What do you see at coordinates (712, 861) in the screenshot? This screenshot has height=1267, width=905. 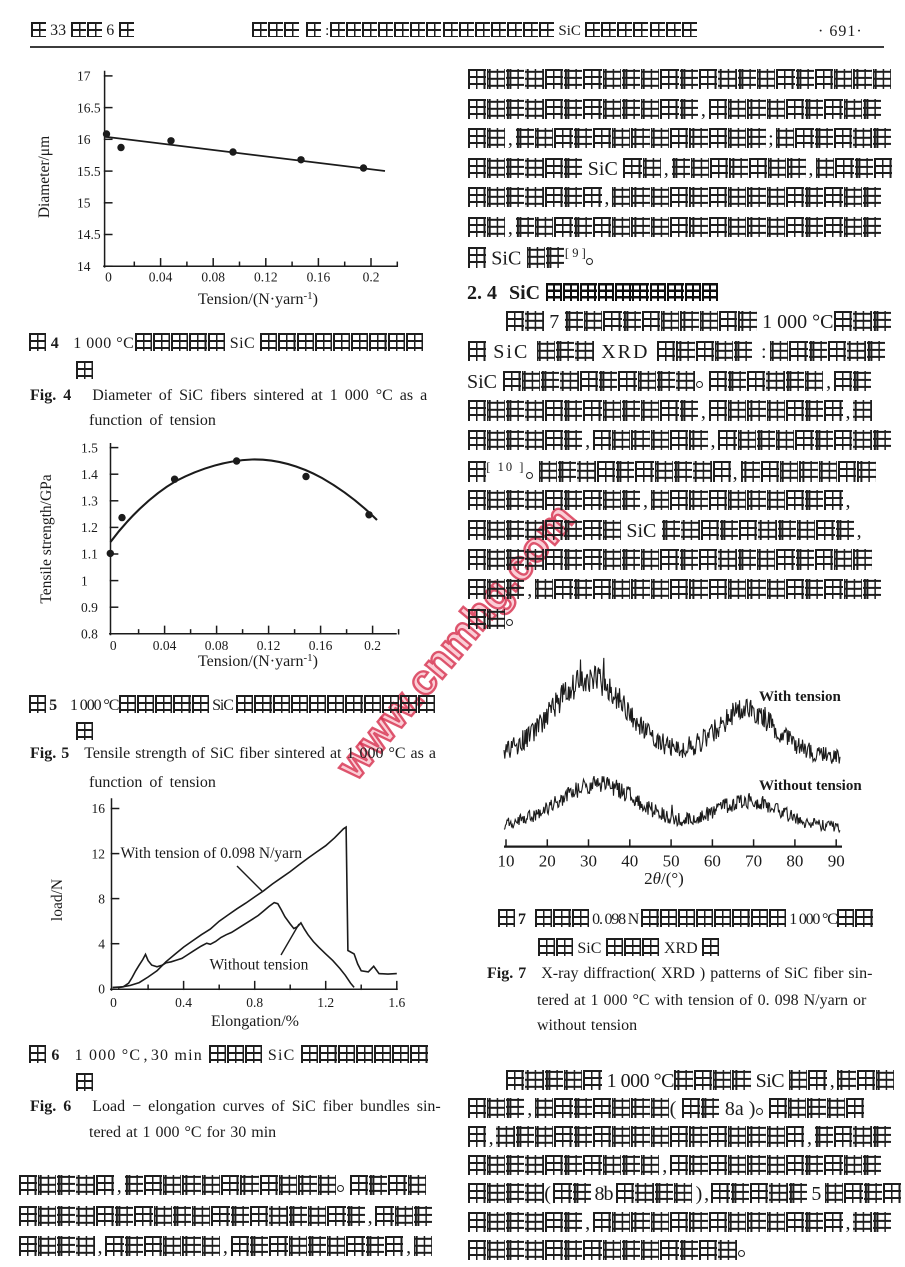 I see `svg-text: 60` at bounding box center [712, 861].